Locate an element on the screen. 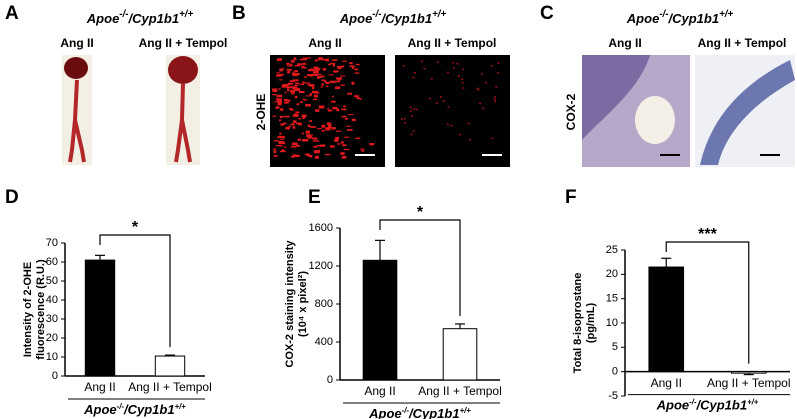  y-tick-label: 25 is located at coordinates (612, 250).